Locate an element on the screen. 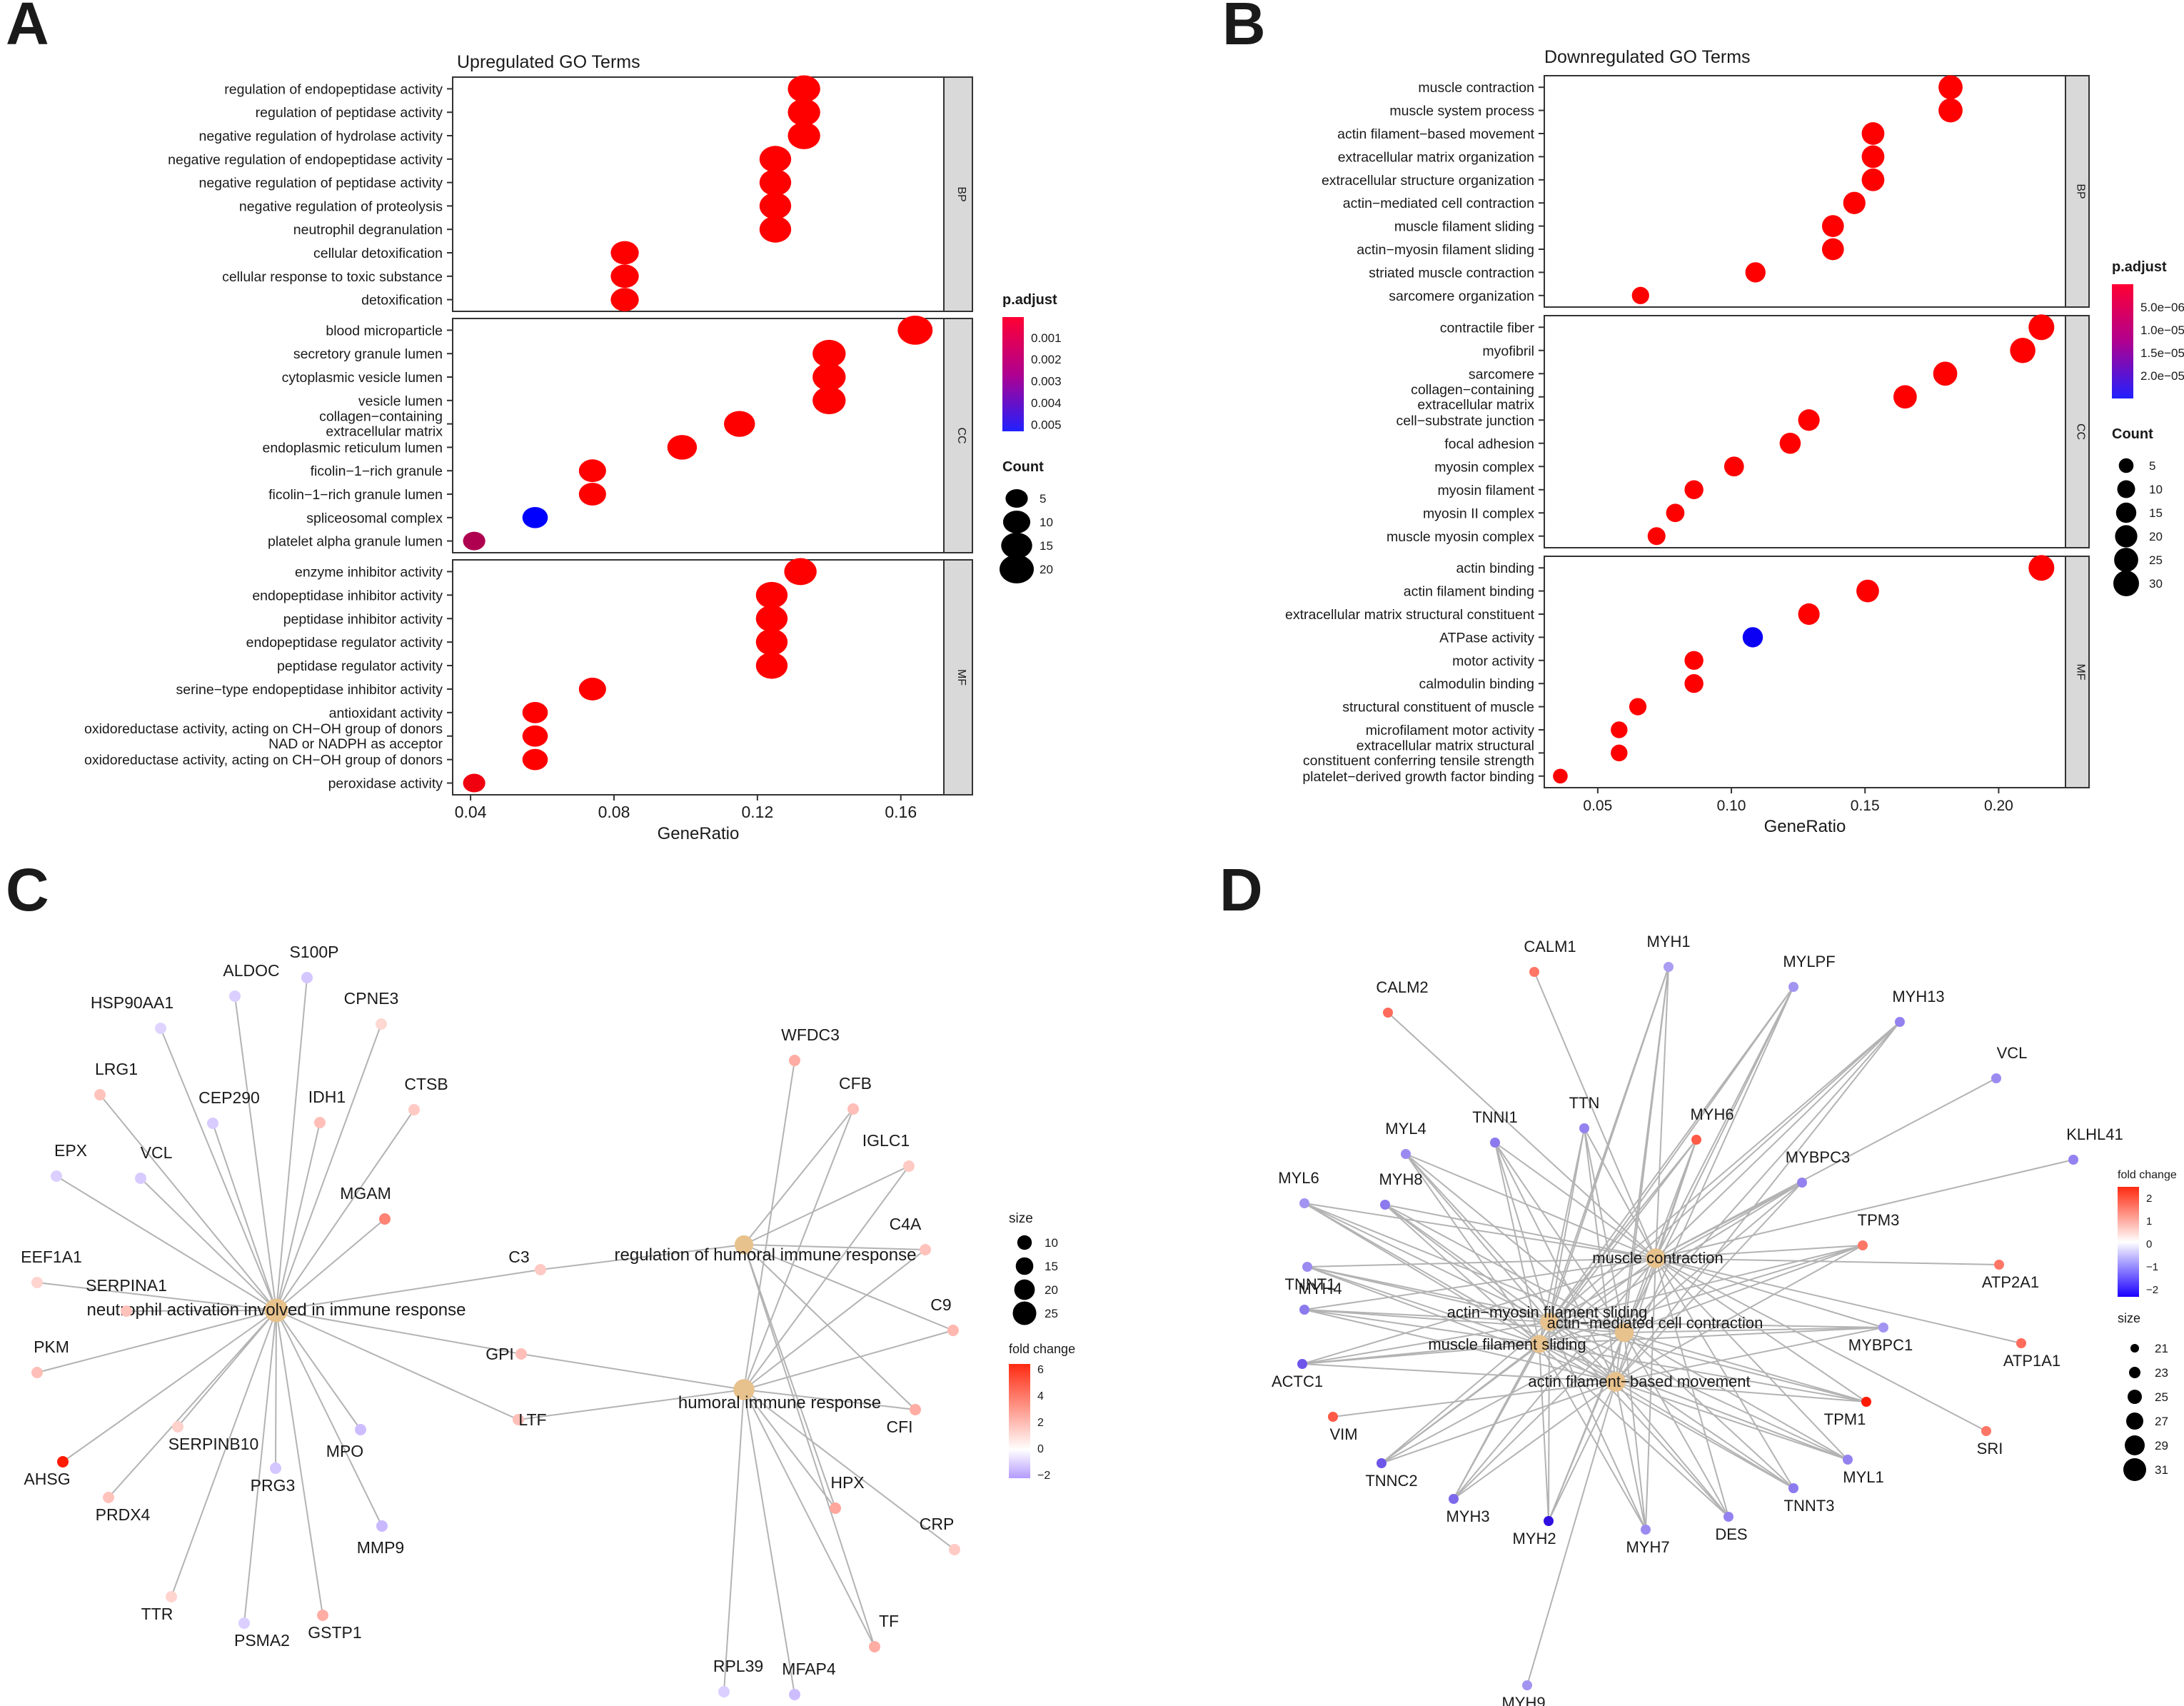 The image size is (2184, 1706). gene-label: SERPINB10 is located at coordinates (213, 1444).